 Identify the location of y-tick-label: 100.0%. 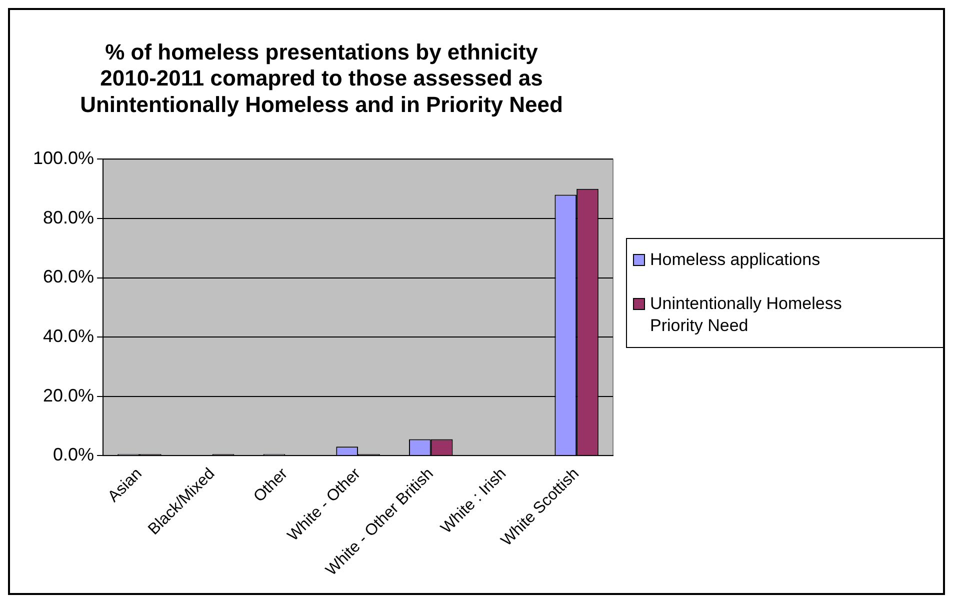
(63, 158).